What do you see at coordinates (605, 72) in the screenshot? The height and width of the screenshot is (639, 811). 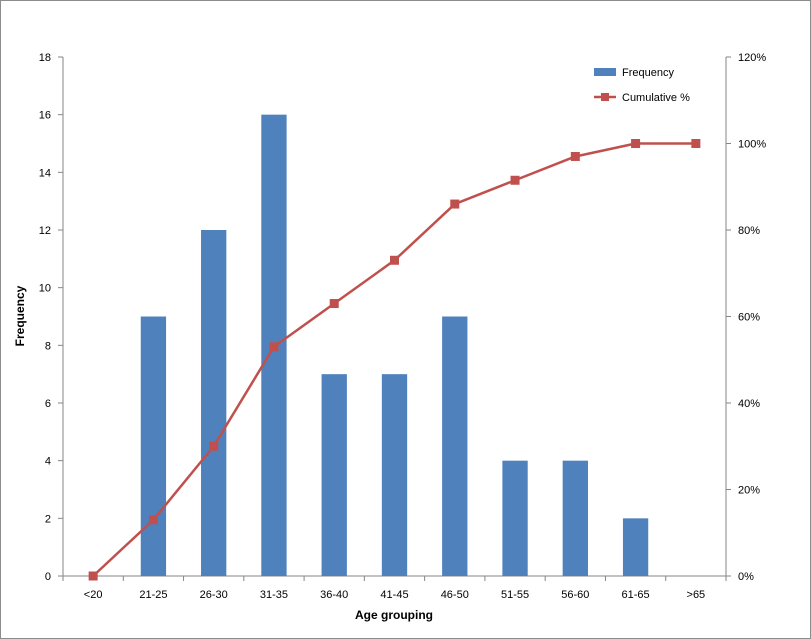 I see `legend-swatch-frequency` at bounding box center [605, 72].